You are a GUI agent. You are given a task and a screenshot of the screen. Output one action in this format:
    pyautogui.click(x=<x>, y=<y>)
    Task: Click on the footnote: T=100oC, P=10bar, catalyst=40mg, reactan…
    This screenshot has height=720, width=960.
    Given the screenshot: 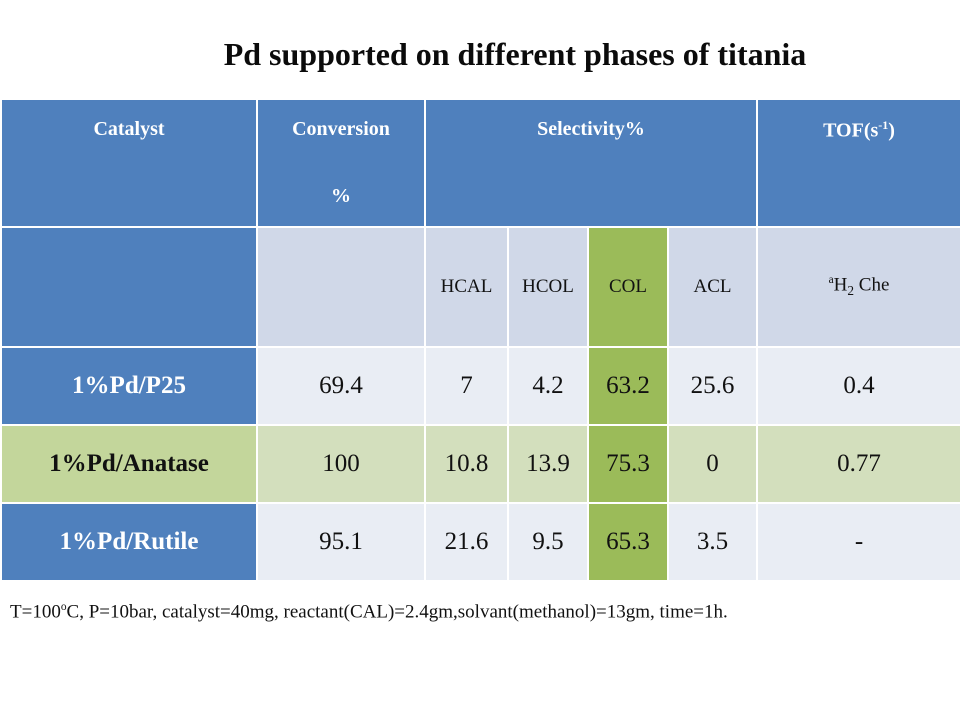 What is the action you would take?
    pyautogui.click(x=480, y=609)
    